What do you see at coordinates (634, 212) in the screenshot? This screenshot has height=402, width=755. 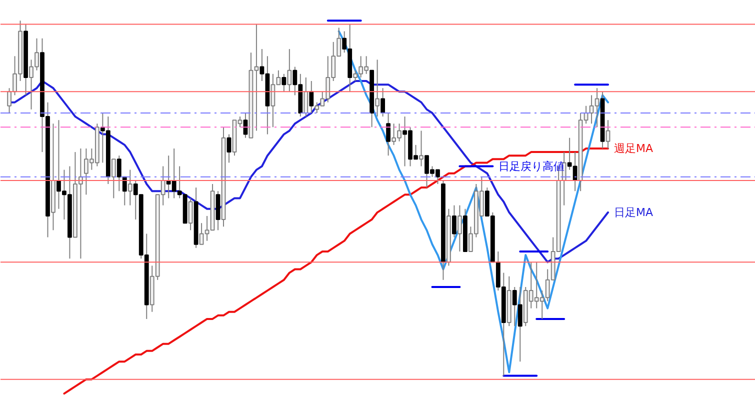 I see `series-label: 日足MA` at bounding box center [634, 212].